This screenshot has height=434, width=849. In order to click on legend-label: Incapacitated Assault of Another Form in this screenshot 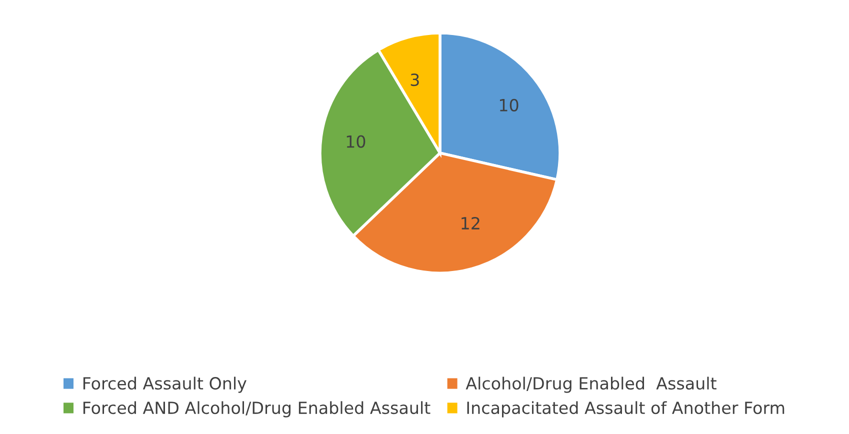, I will do `click(625, 409)`.